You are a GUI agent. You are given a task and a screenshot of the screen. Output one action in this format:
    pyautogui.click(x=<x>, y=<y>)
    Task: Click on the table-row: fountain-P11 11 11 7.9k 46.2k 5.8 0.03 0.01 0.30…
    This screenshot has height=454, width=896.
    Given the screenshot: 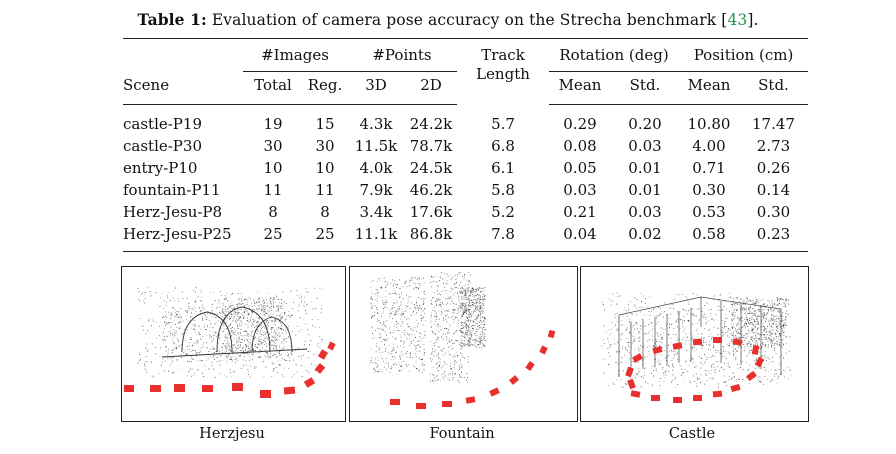 What is the action you would take?
    pyautogui.click(x=465, y=190)
    